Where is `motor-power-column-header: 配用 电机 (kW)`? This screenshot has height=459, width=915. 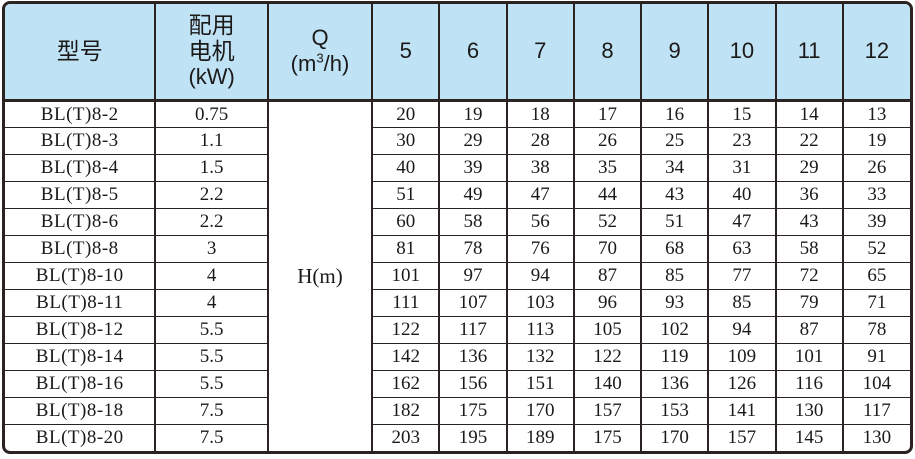
motor-power-column-header: 配用 电机 (kW) is located at coordinates (211, 53).